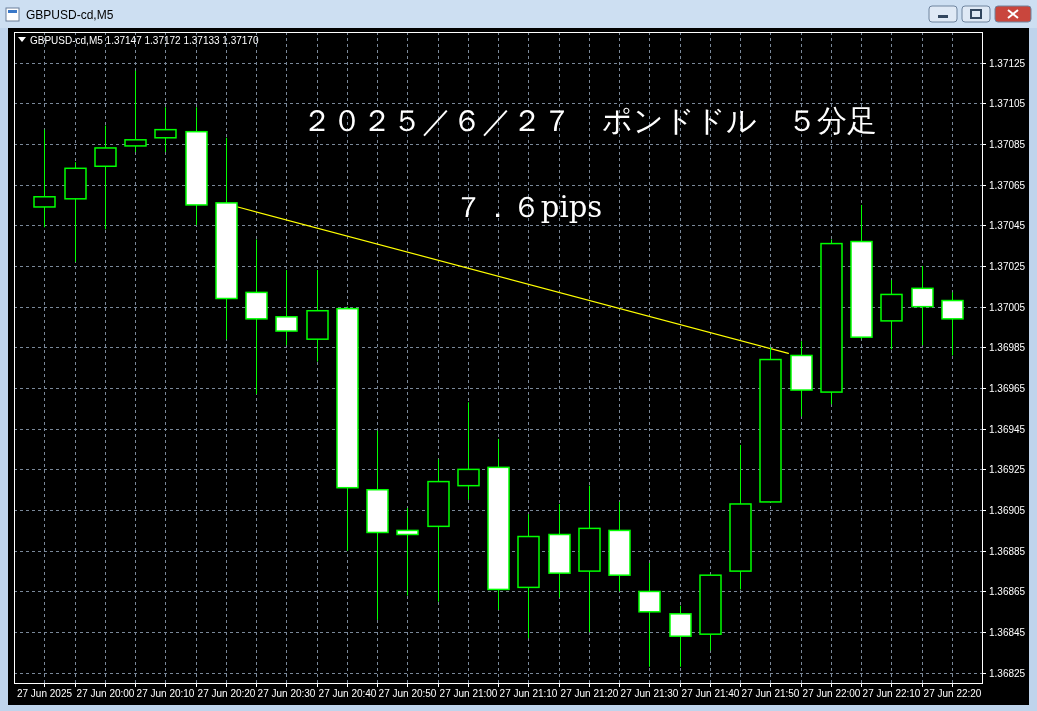  Describe the element at coordinates (770, 693) in the screenshot. I see `x-tick-label: 27 Jun 21:50` at that location.